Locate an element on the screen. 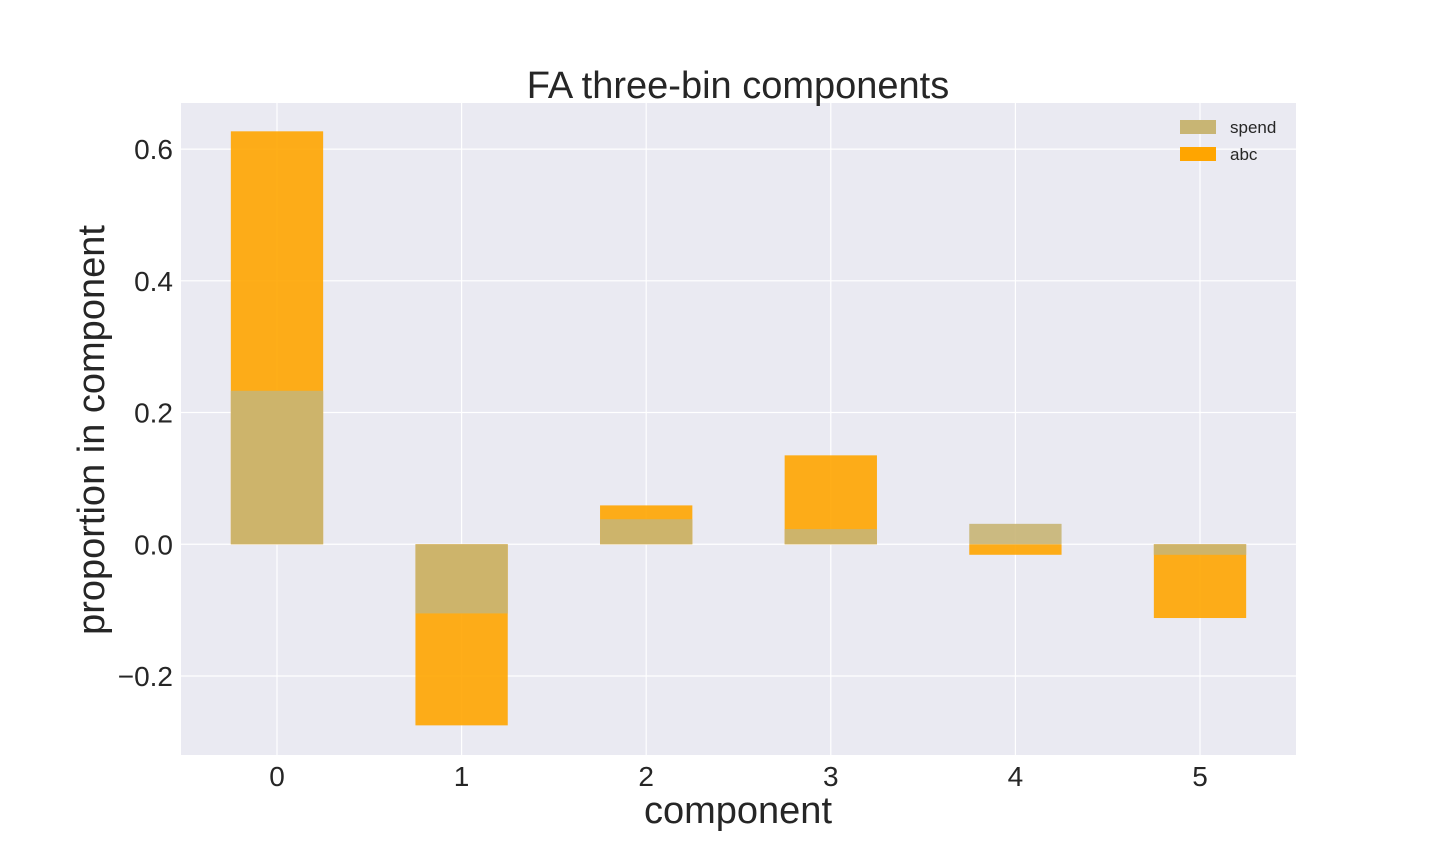 This screenshot has height=864, width=1440. y-tick-label-0: −0.2 is located at coordinates (145, 676).